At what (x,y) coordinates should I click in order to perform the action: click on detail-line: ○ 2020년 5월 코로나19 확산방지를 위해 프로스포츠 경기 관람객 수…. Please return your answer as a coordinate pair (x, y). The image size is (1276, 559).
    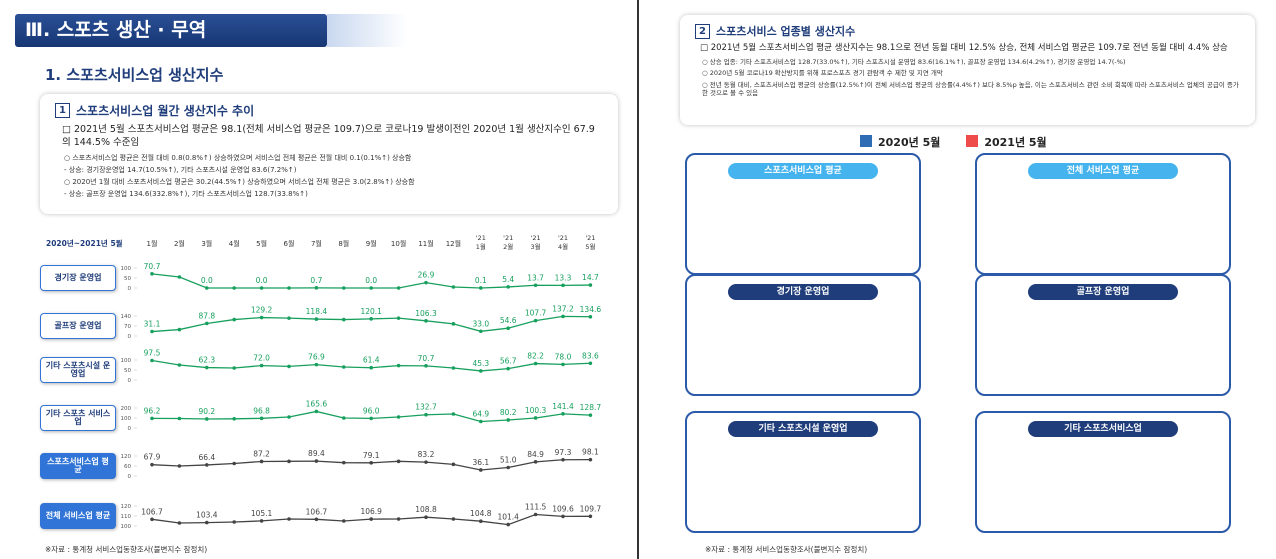
    Looking at the image, I should click on (822, 73).